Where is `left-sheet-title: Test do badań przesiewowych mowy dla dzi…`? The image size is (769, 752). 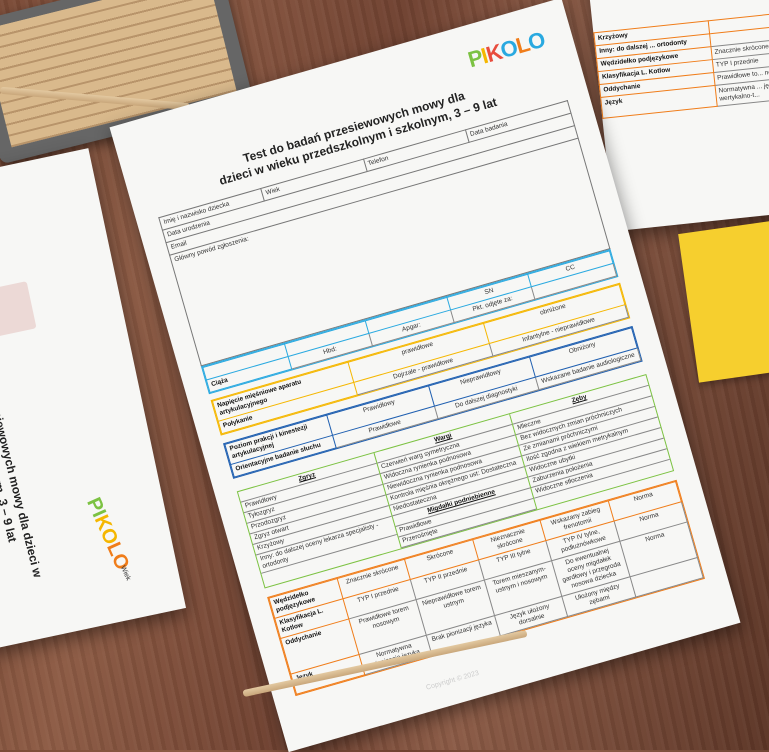 left-sheet-title: Test do badań przesiewowych mowy dla dzi… is located at coordinates (22, 442).